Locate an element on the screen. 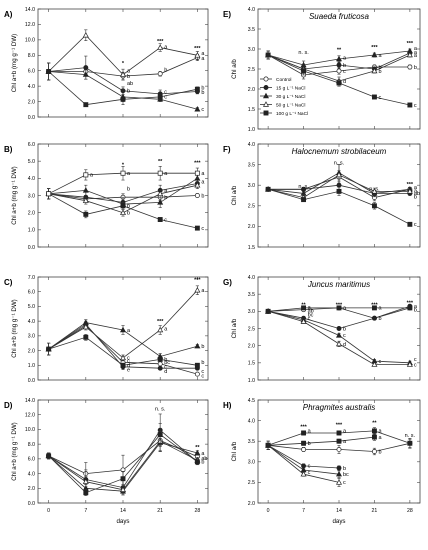  panel-label: D) is located at coordinates (8, 405).